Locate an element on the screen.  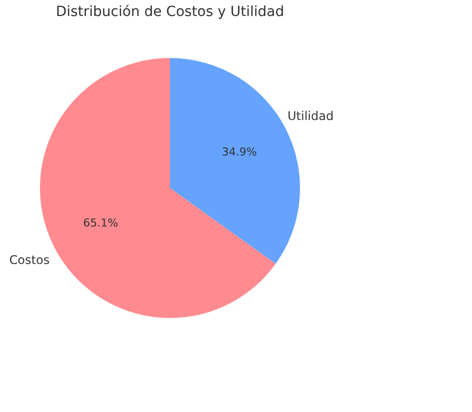
chart-title: Distribución de Costos y Utilidad is located at coordinates (170, 12).